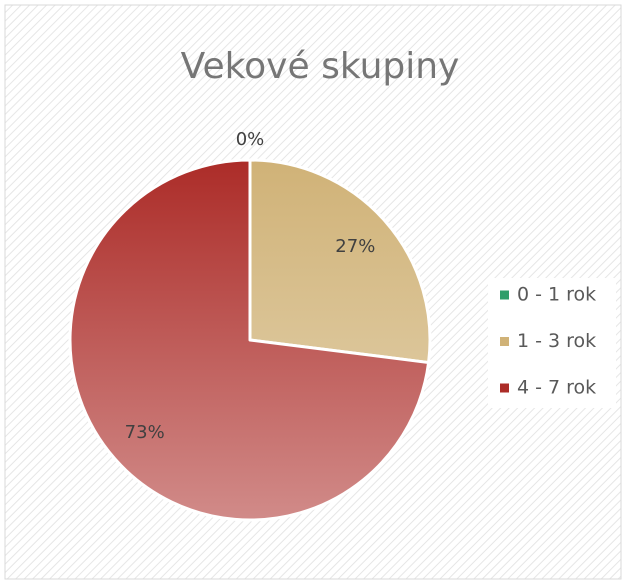 The height and width of the screenshot is (584, 626). What do you see at coordinates (320, 66) in the screenshot?
I see `chart-title: Vekové skupiny` at bounding box center [320, 66].